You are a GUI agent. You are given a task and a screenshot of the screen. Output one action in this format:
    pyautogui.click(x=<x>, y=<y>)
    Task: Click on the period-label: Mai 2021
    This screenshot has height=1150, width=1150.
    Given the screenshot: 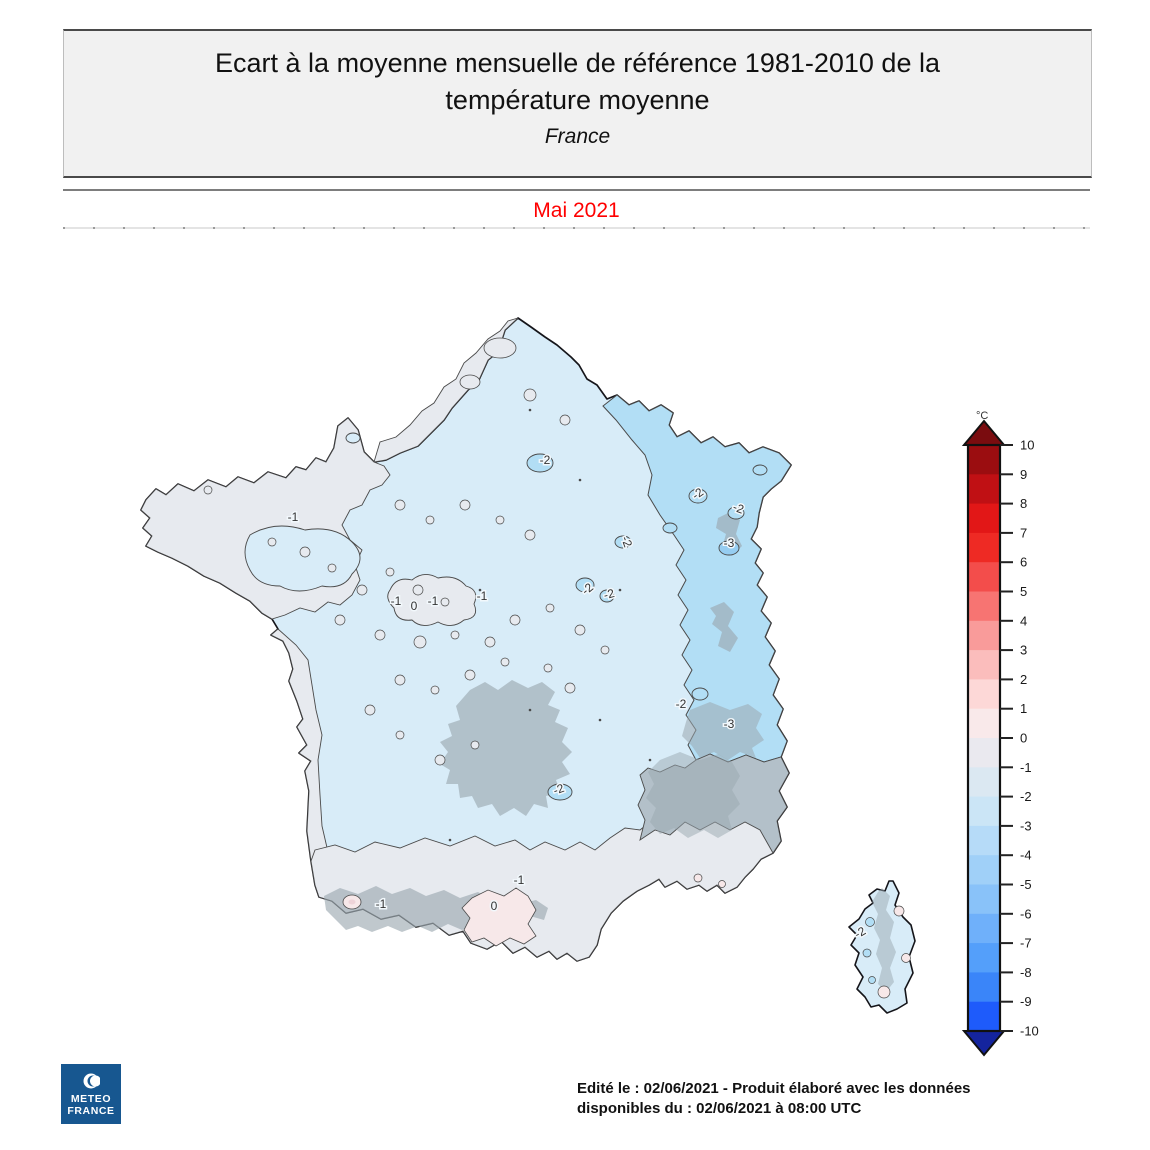 What is the action you would take?
    pyautogui.click(x=576, y=210)
    